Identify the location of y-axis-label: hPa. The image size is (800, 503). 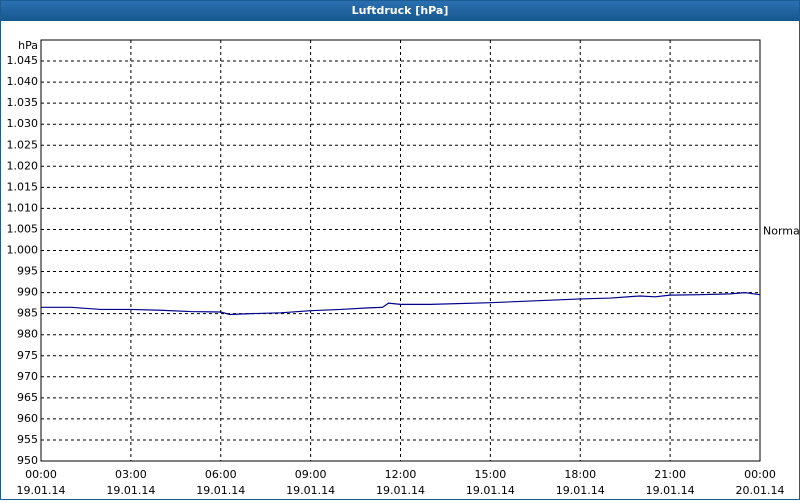
(28, 45).